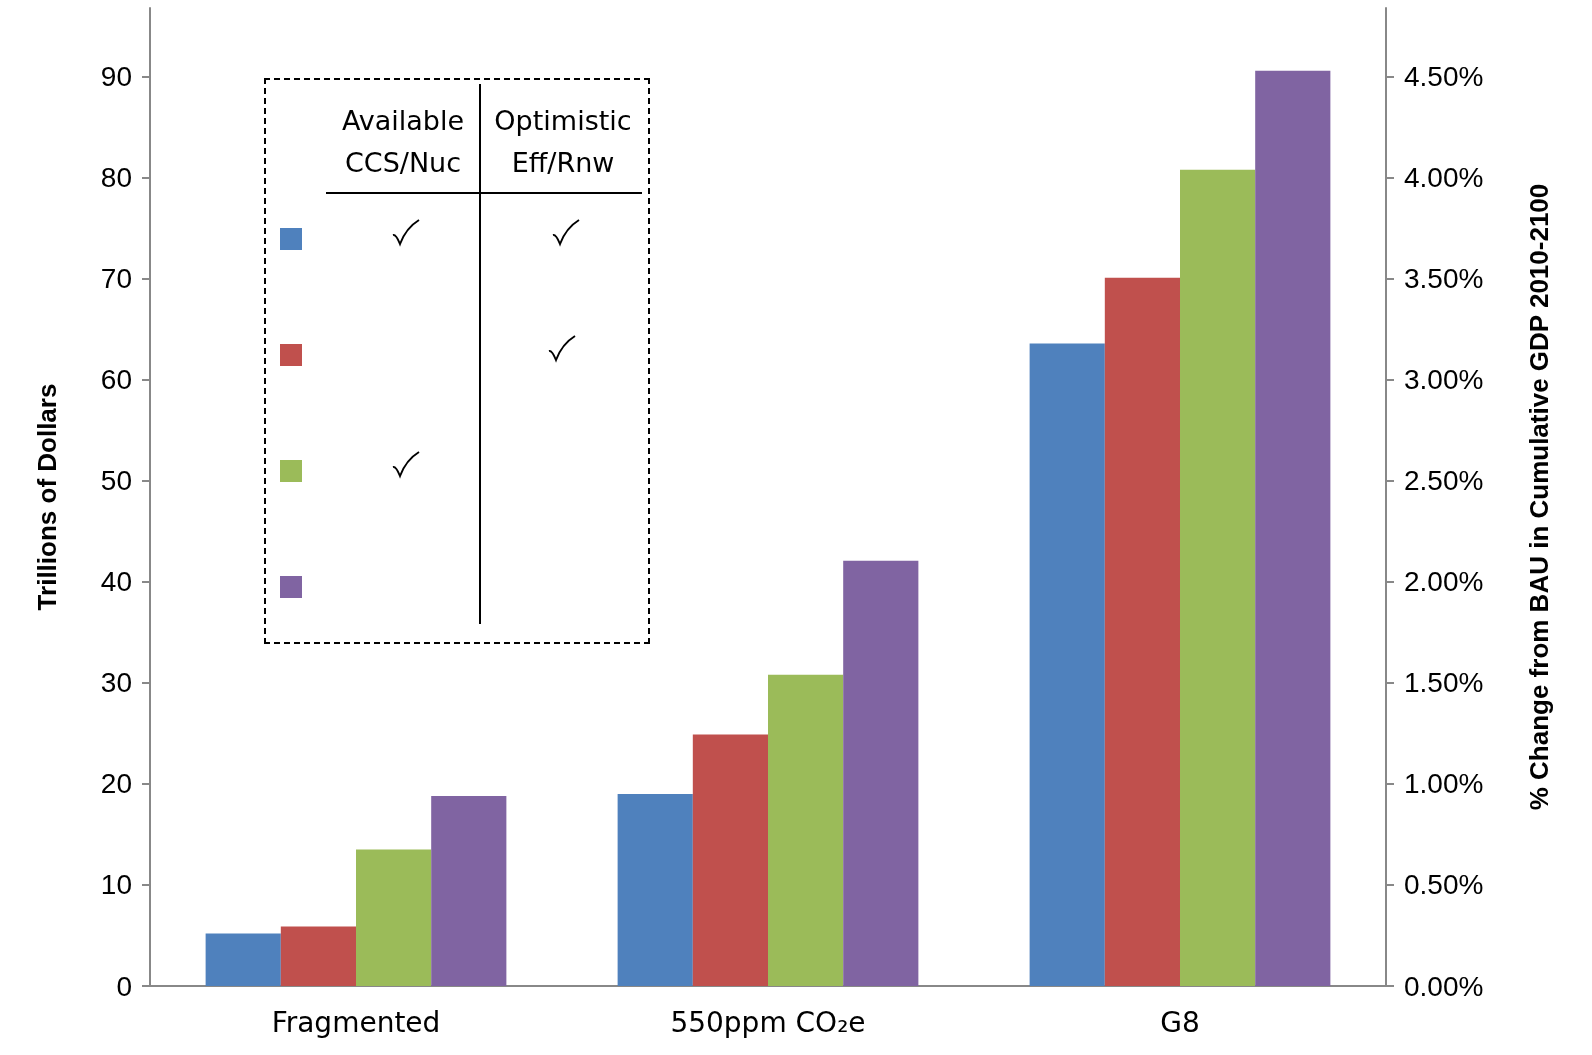 The width and height of the screenshot is (1592, 1055). Describe the element at coordinates (1444, 279) in the screenshot. I see `y2-tick-label: 3.50%` at that location.